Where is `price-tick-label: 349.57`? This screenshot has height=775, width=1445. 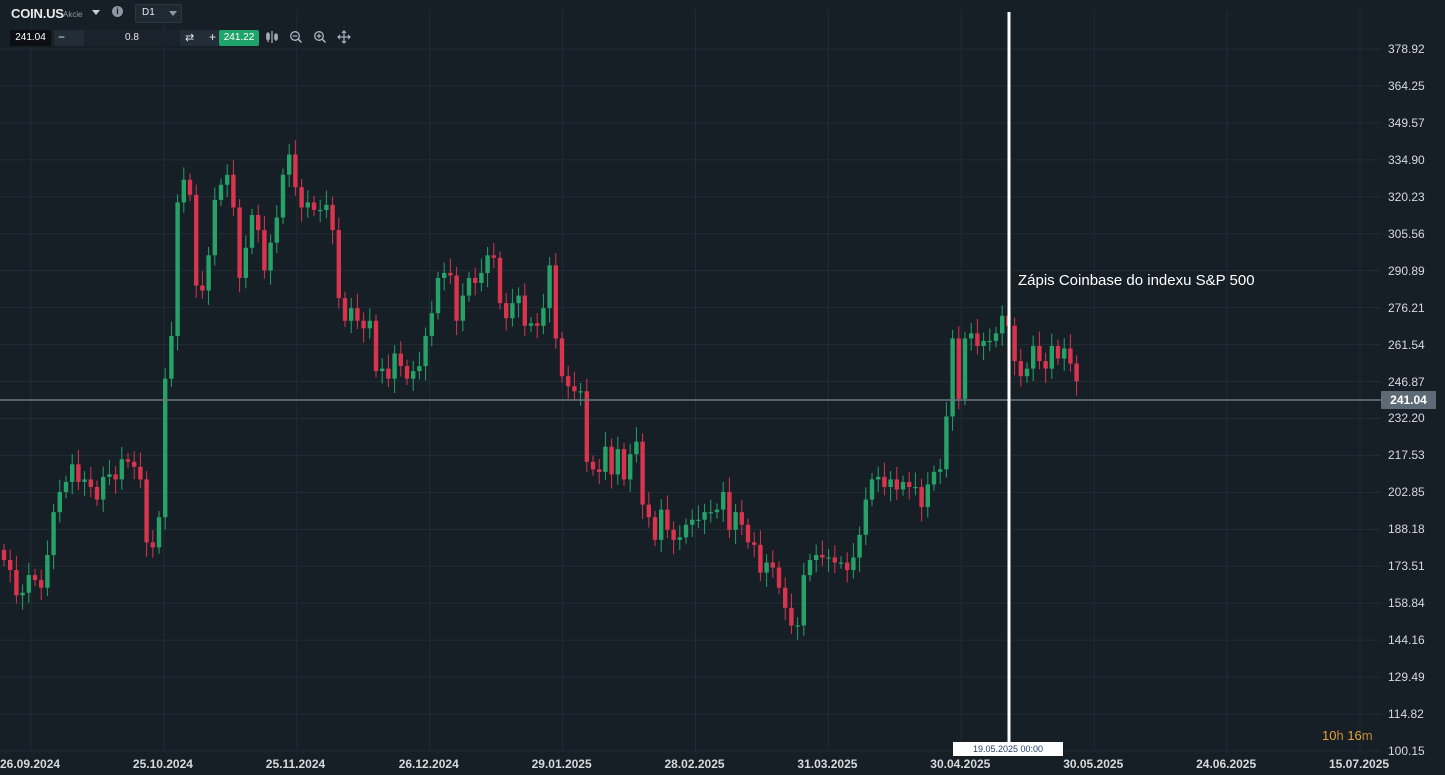
price-tick-label: 349.57 is located at coordinates (1406, 122).